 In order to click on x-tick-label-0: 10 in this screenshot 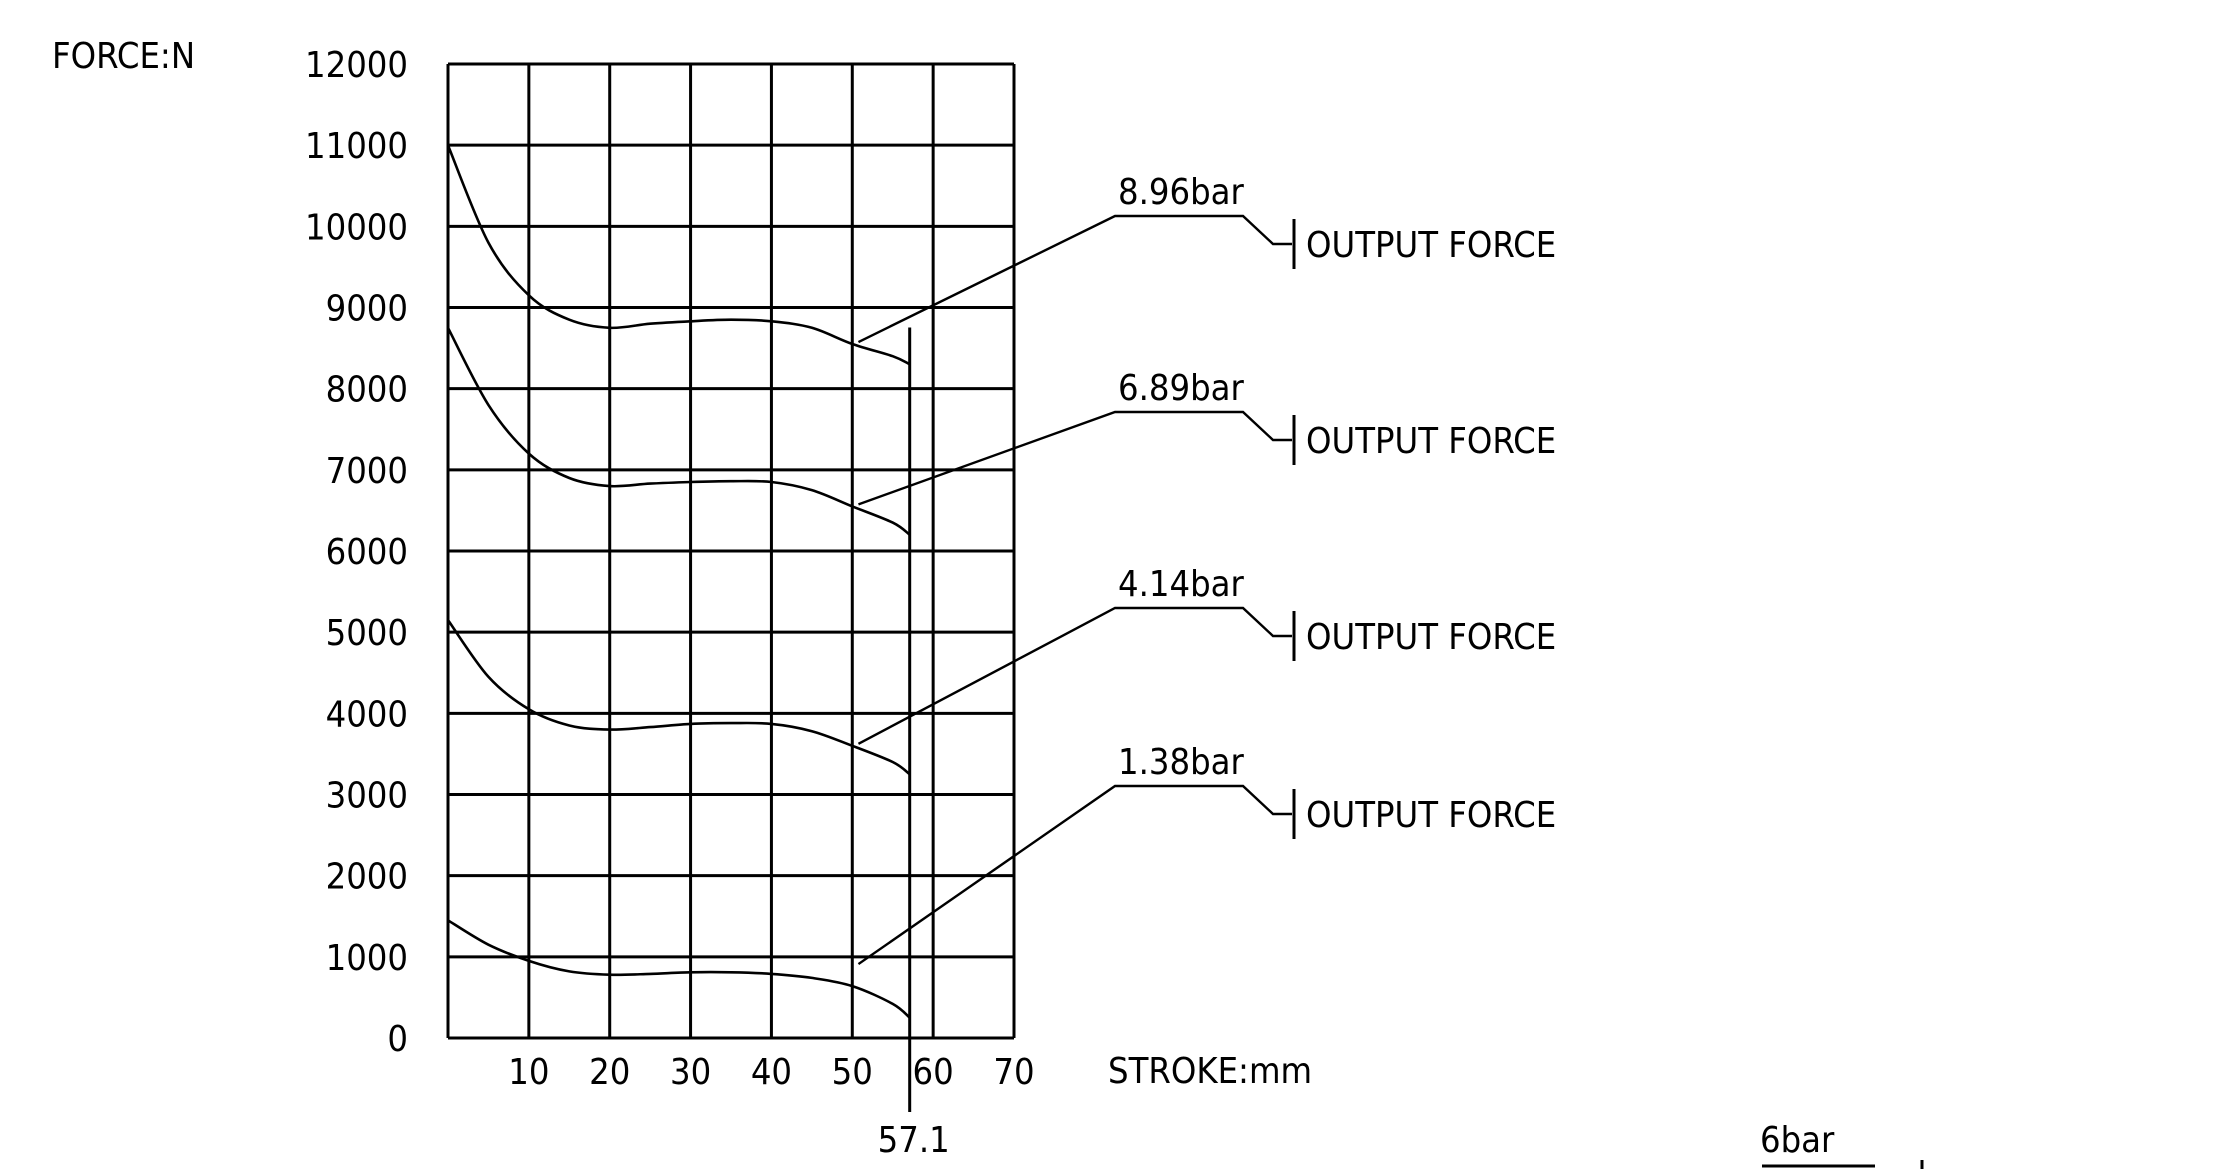, I will do `click(528, 1072)`.